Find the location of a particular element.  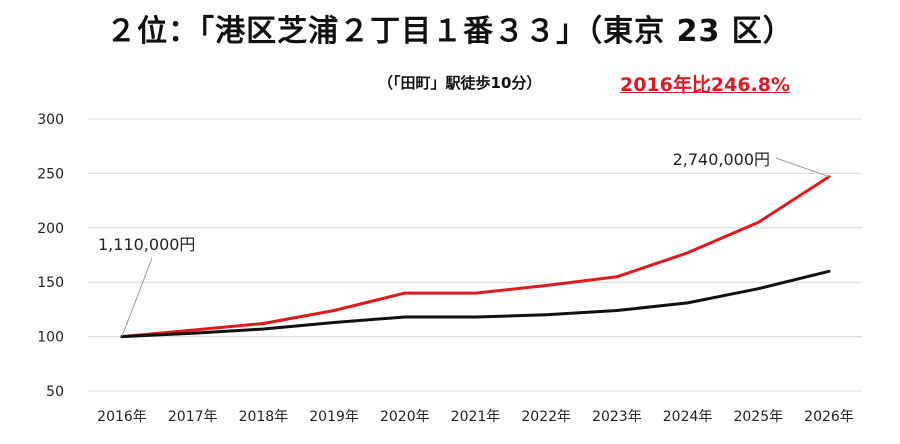

chart-subtitle: （「田町」駅徒歩10分） is located at coordinates (460, 83).